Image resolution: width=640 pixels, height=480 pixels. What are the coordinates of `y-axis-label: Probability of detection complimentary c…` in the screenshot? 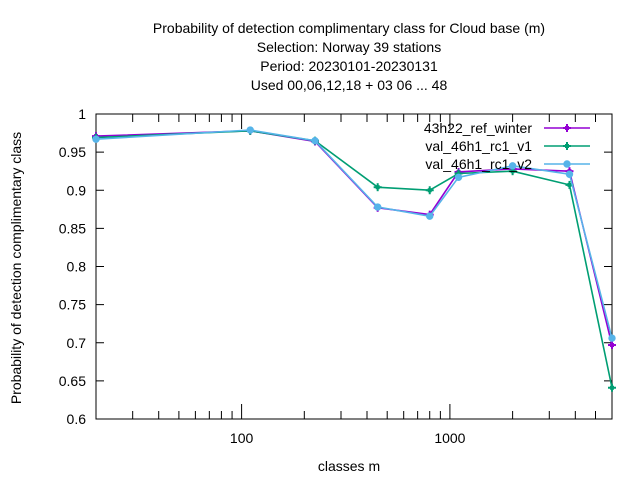 It's located at (16, 268).